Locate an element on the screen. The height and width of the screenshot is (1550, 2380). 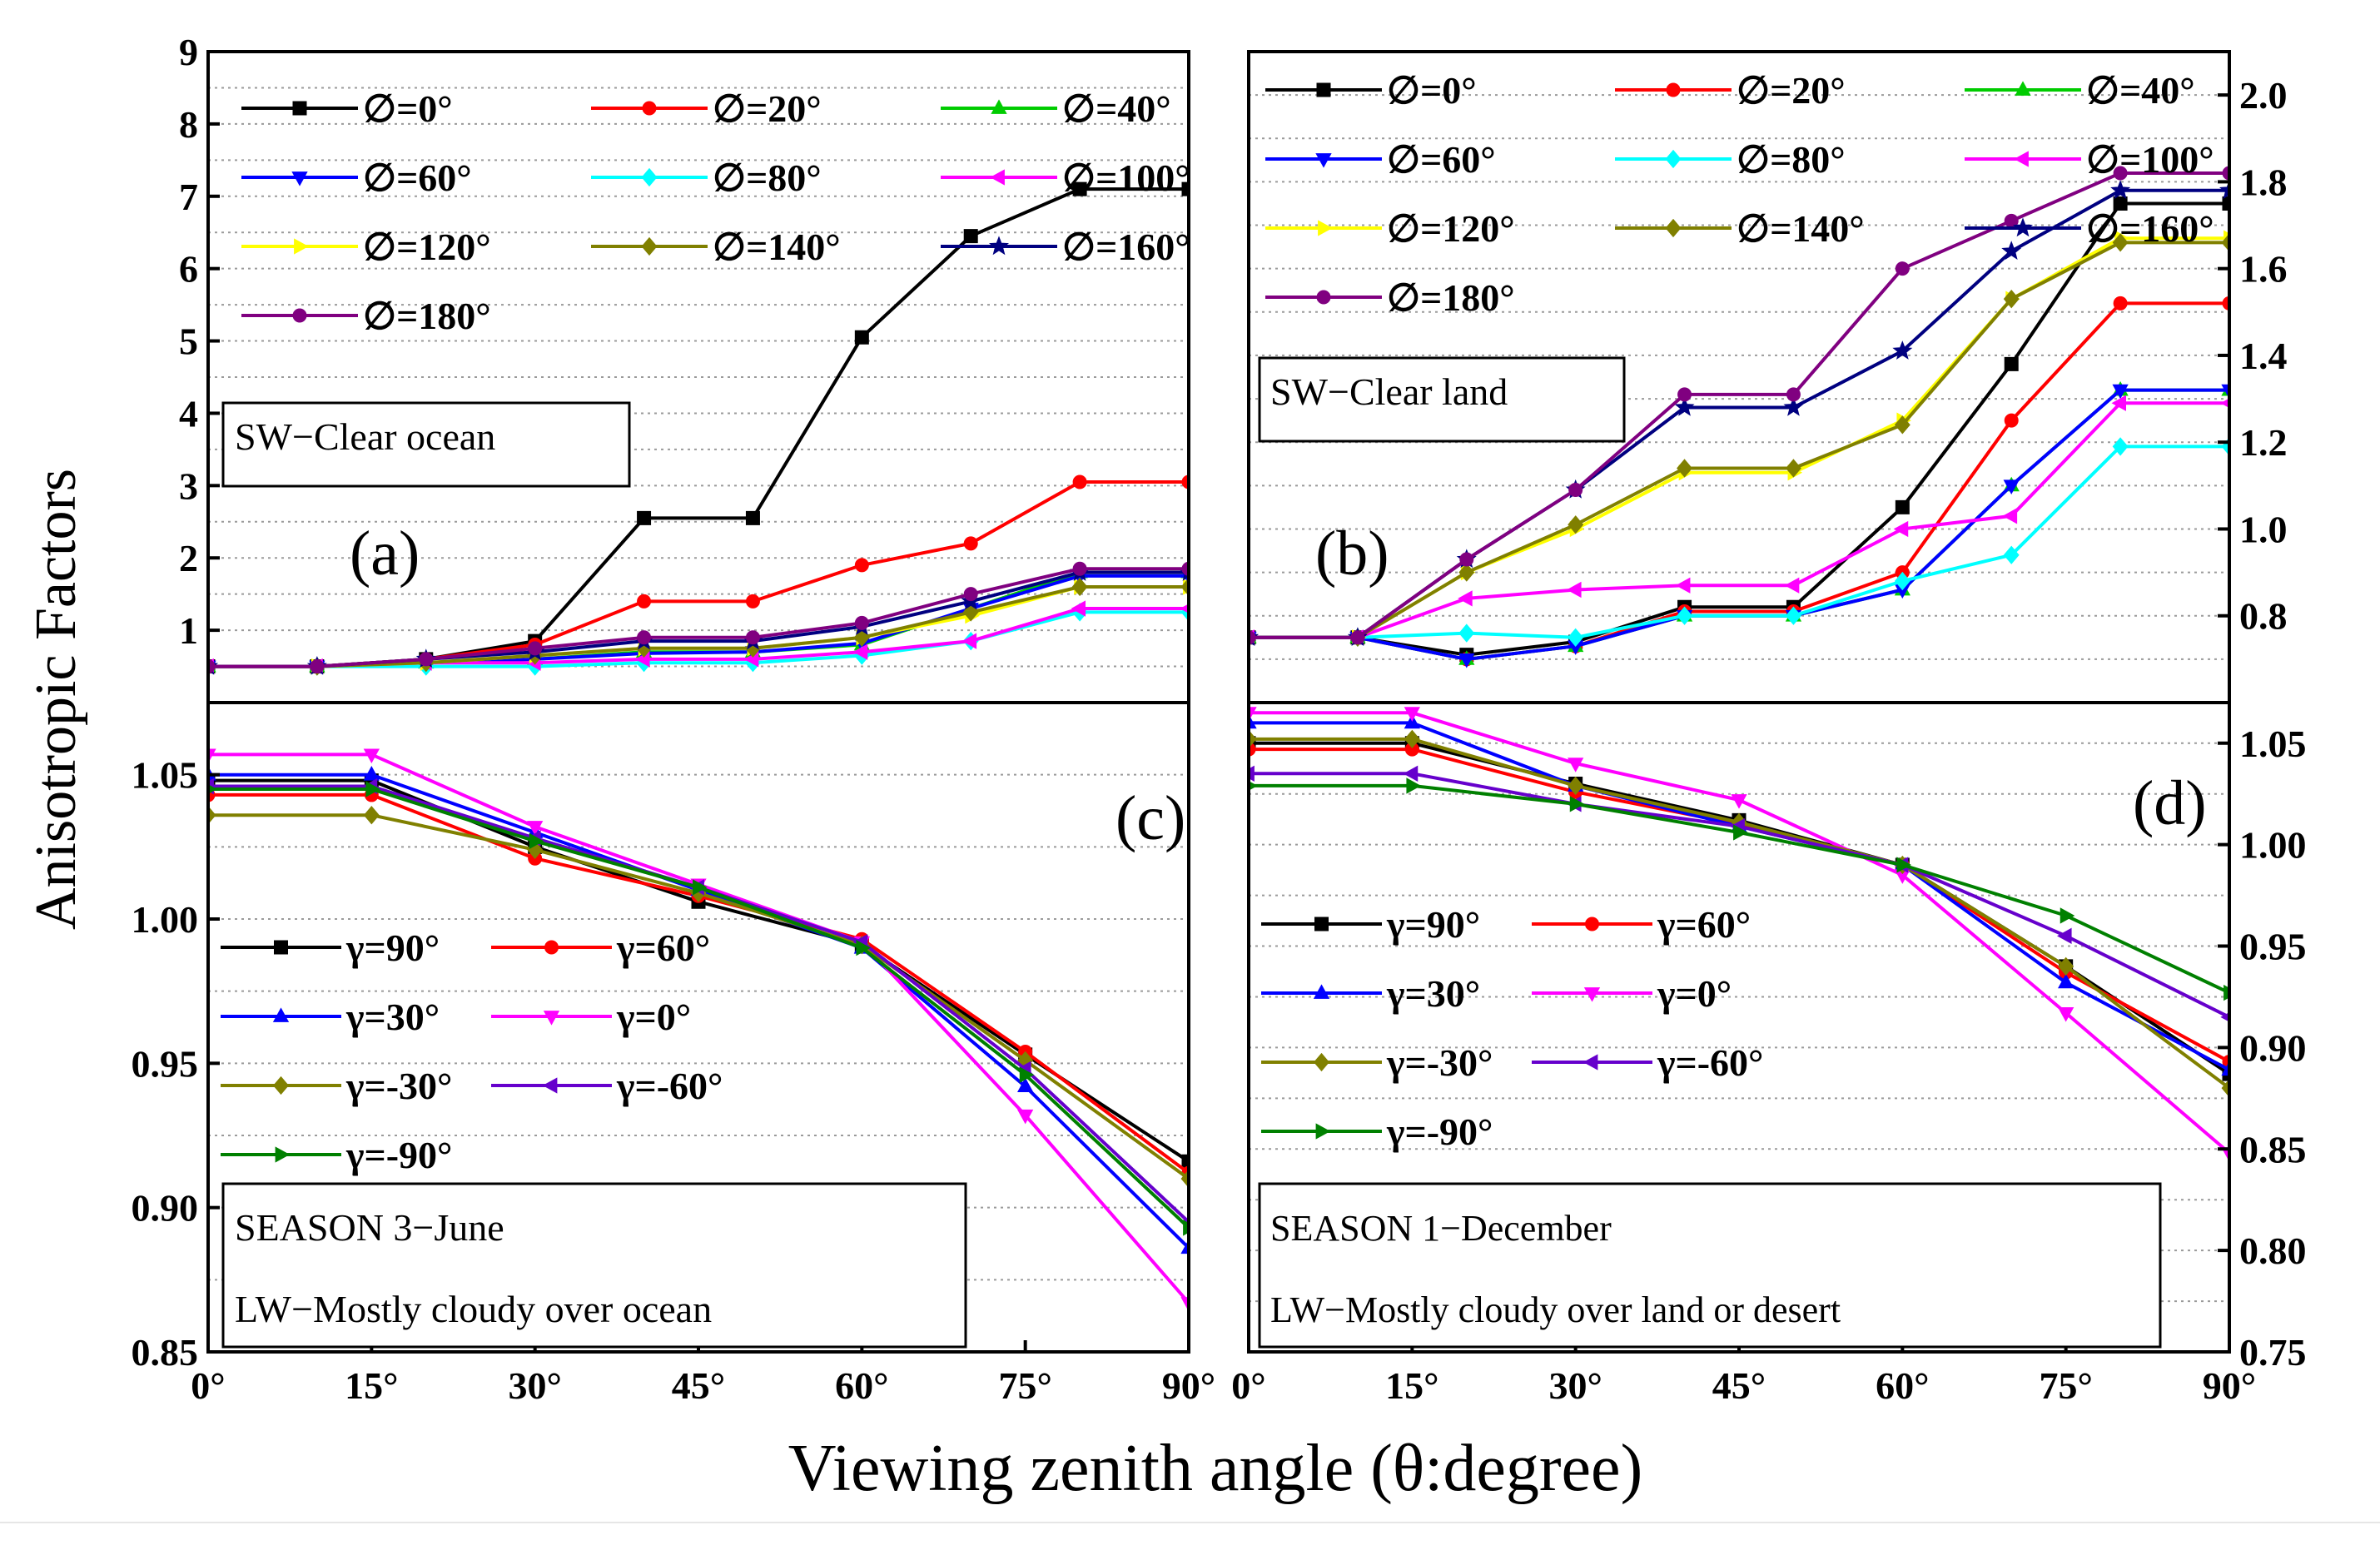
caption-text: SW−Clear land is located at coordinates (1389, 391).